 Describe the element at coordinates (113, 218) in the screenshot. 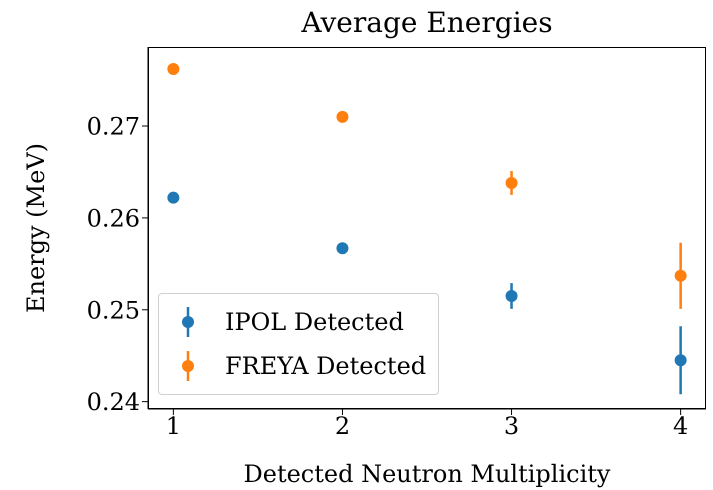

I see `y-tick-label: 0.26` at that location.